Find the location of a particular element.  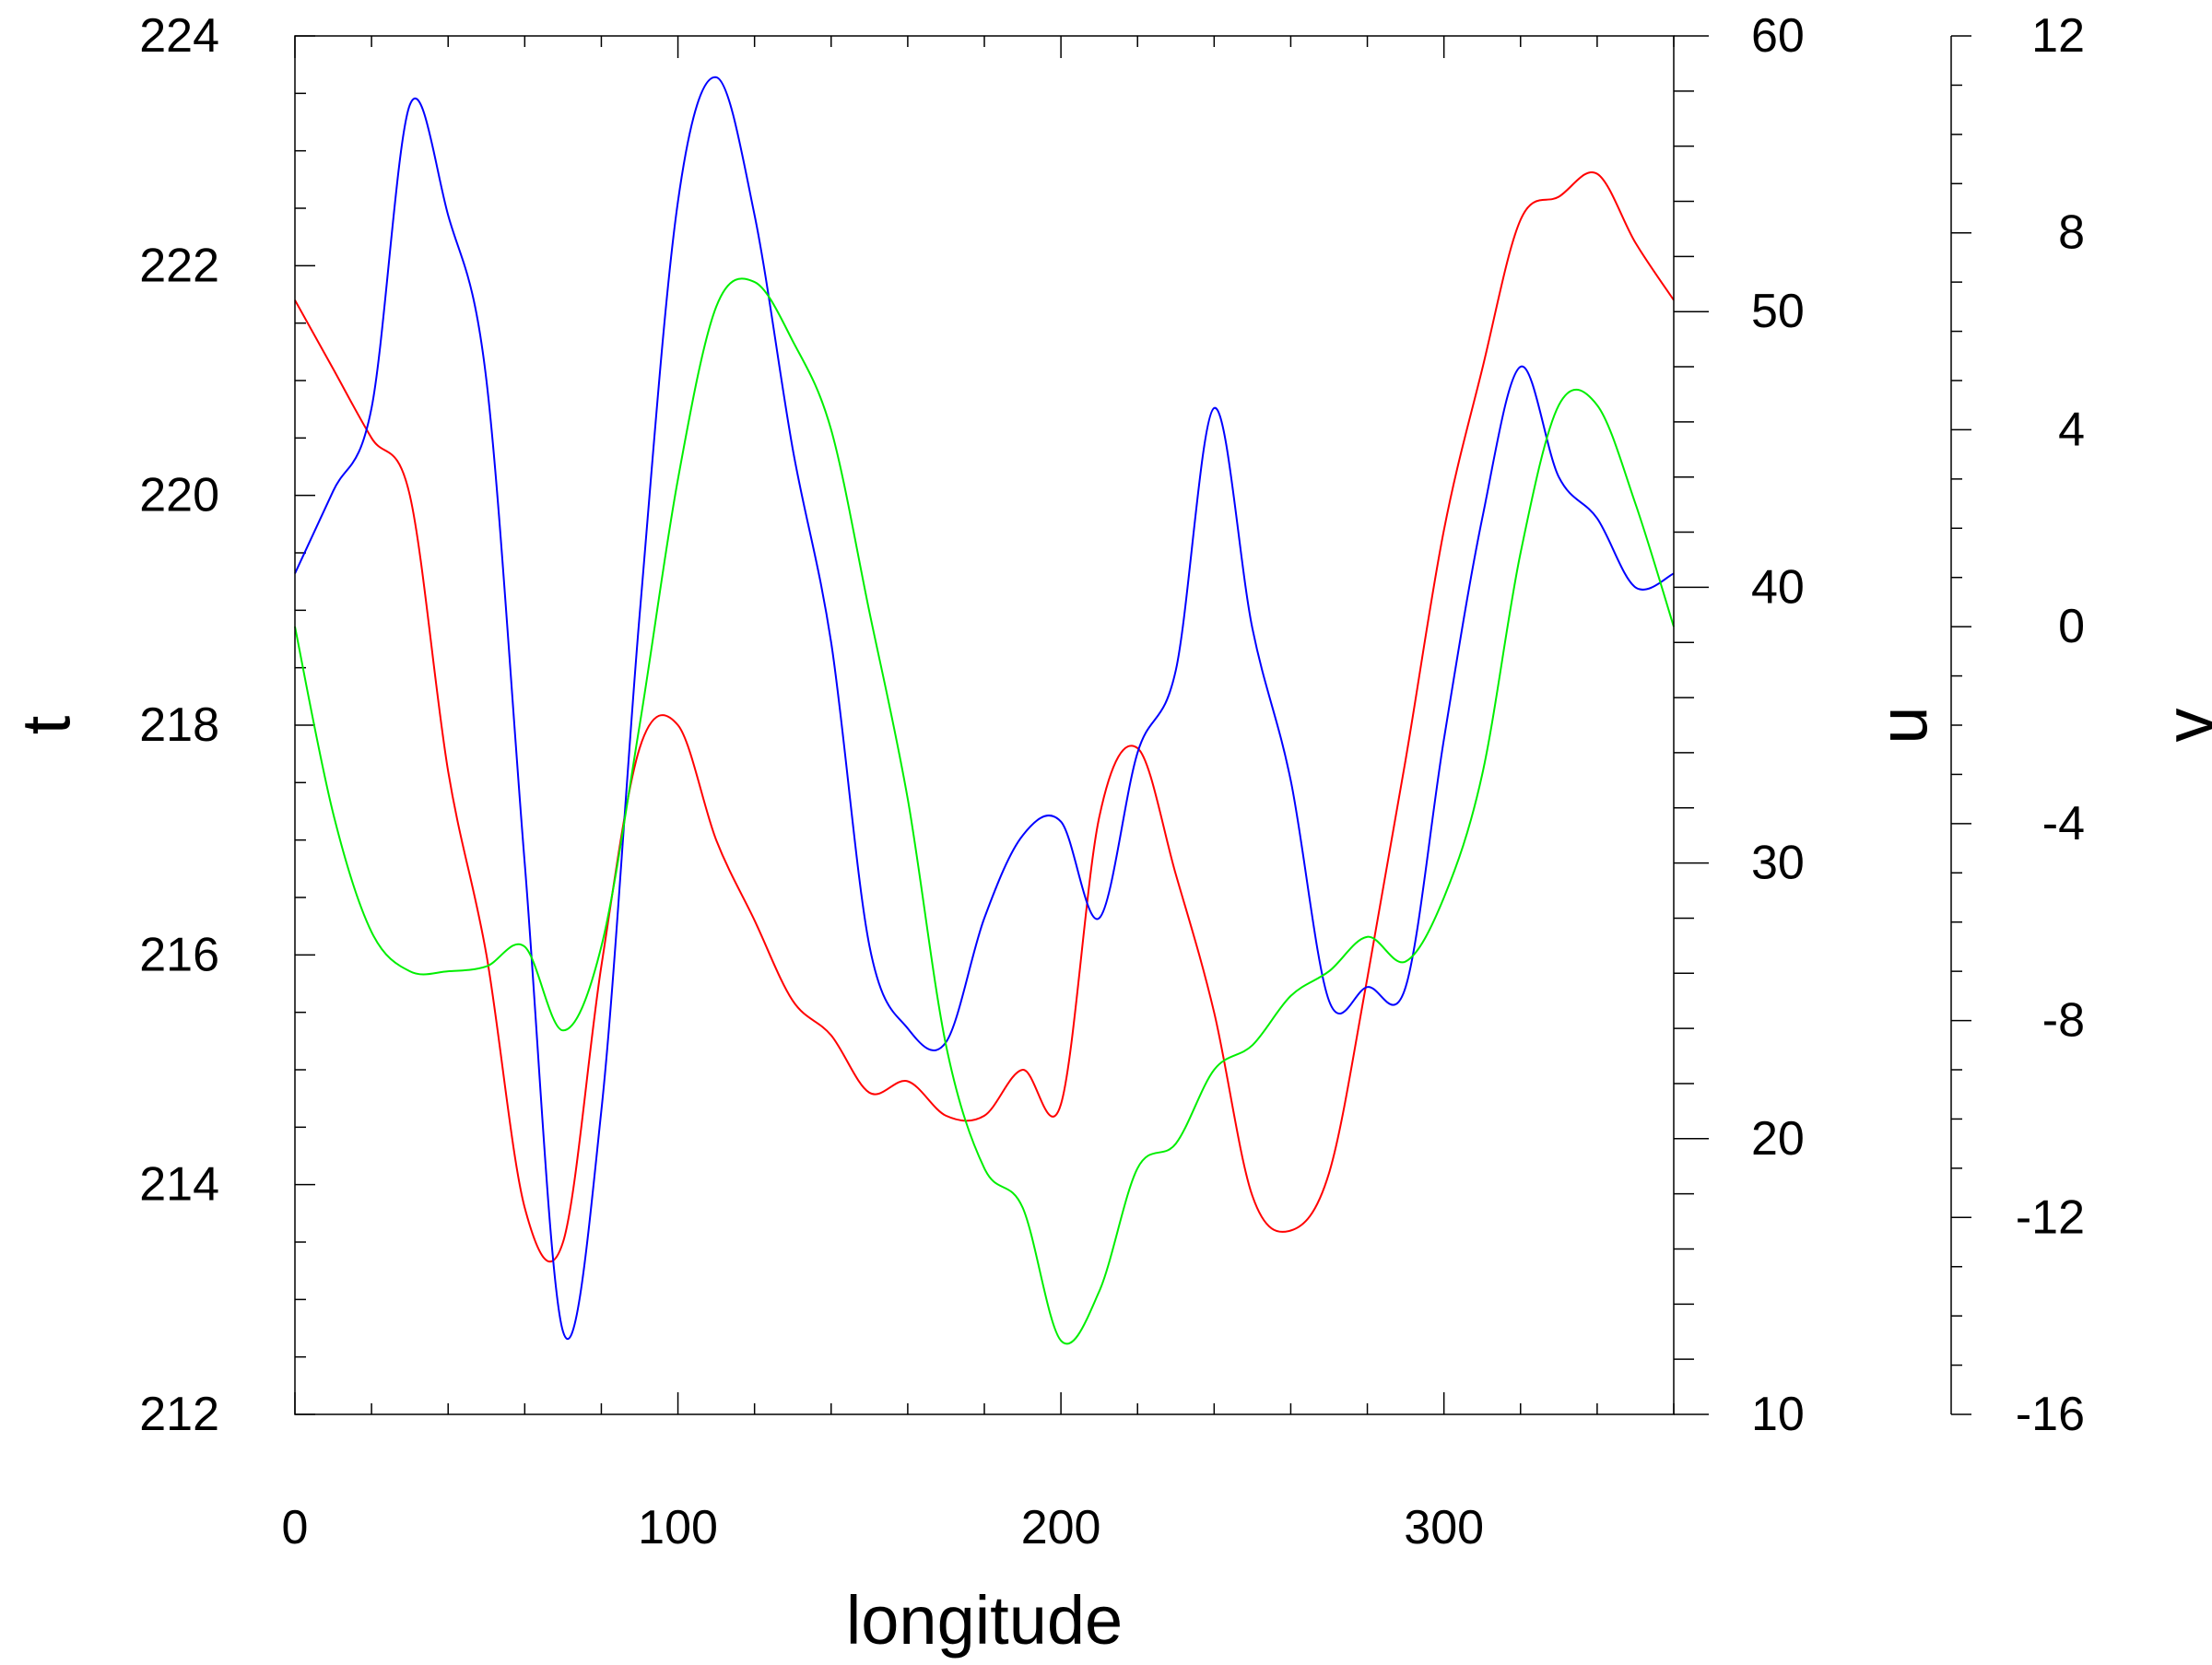

v-tick-label: -4 is located at coordinates (2063, 823).